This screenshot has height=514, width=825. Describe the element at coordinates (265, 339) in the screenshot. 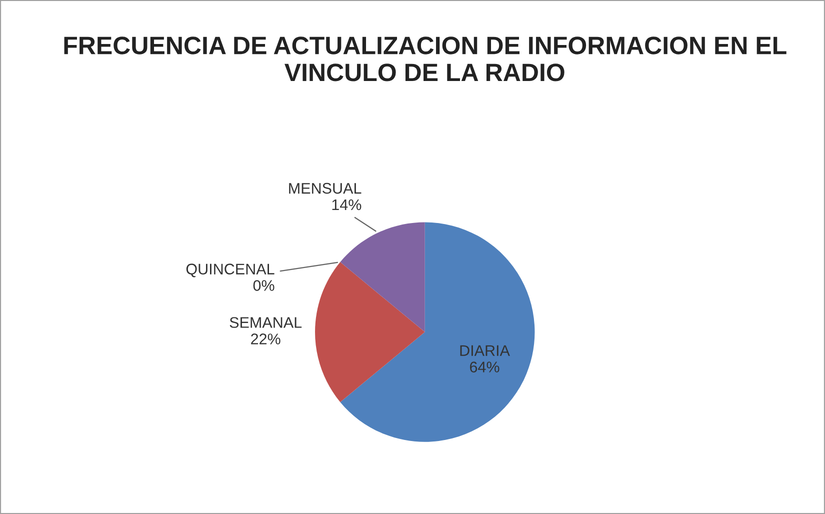

I see `data-label: 22%` at that location.